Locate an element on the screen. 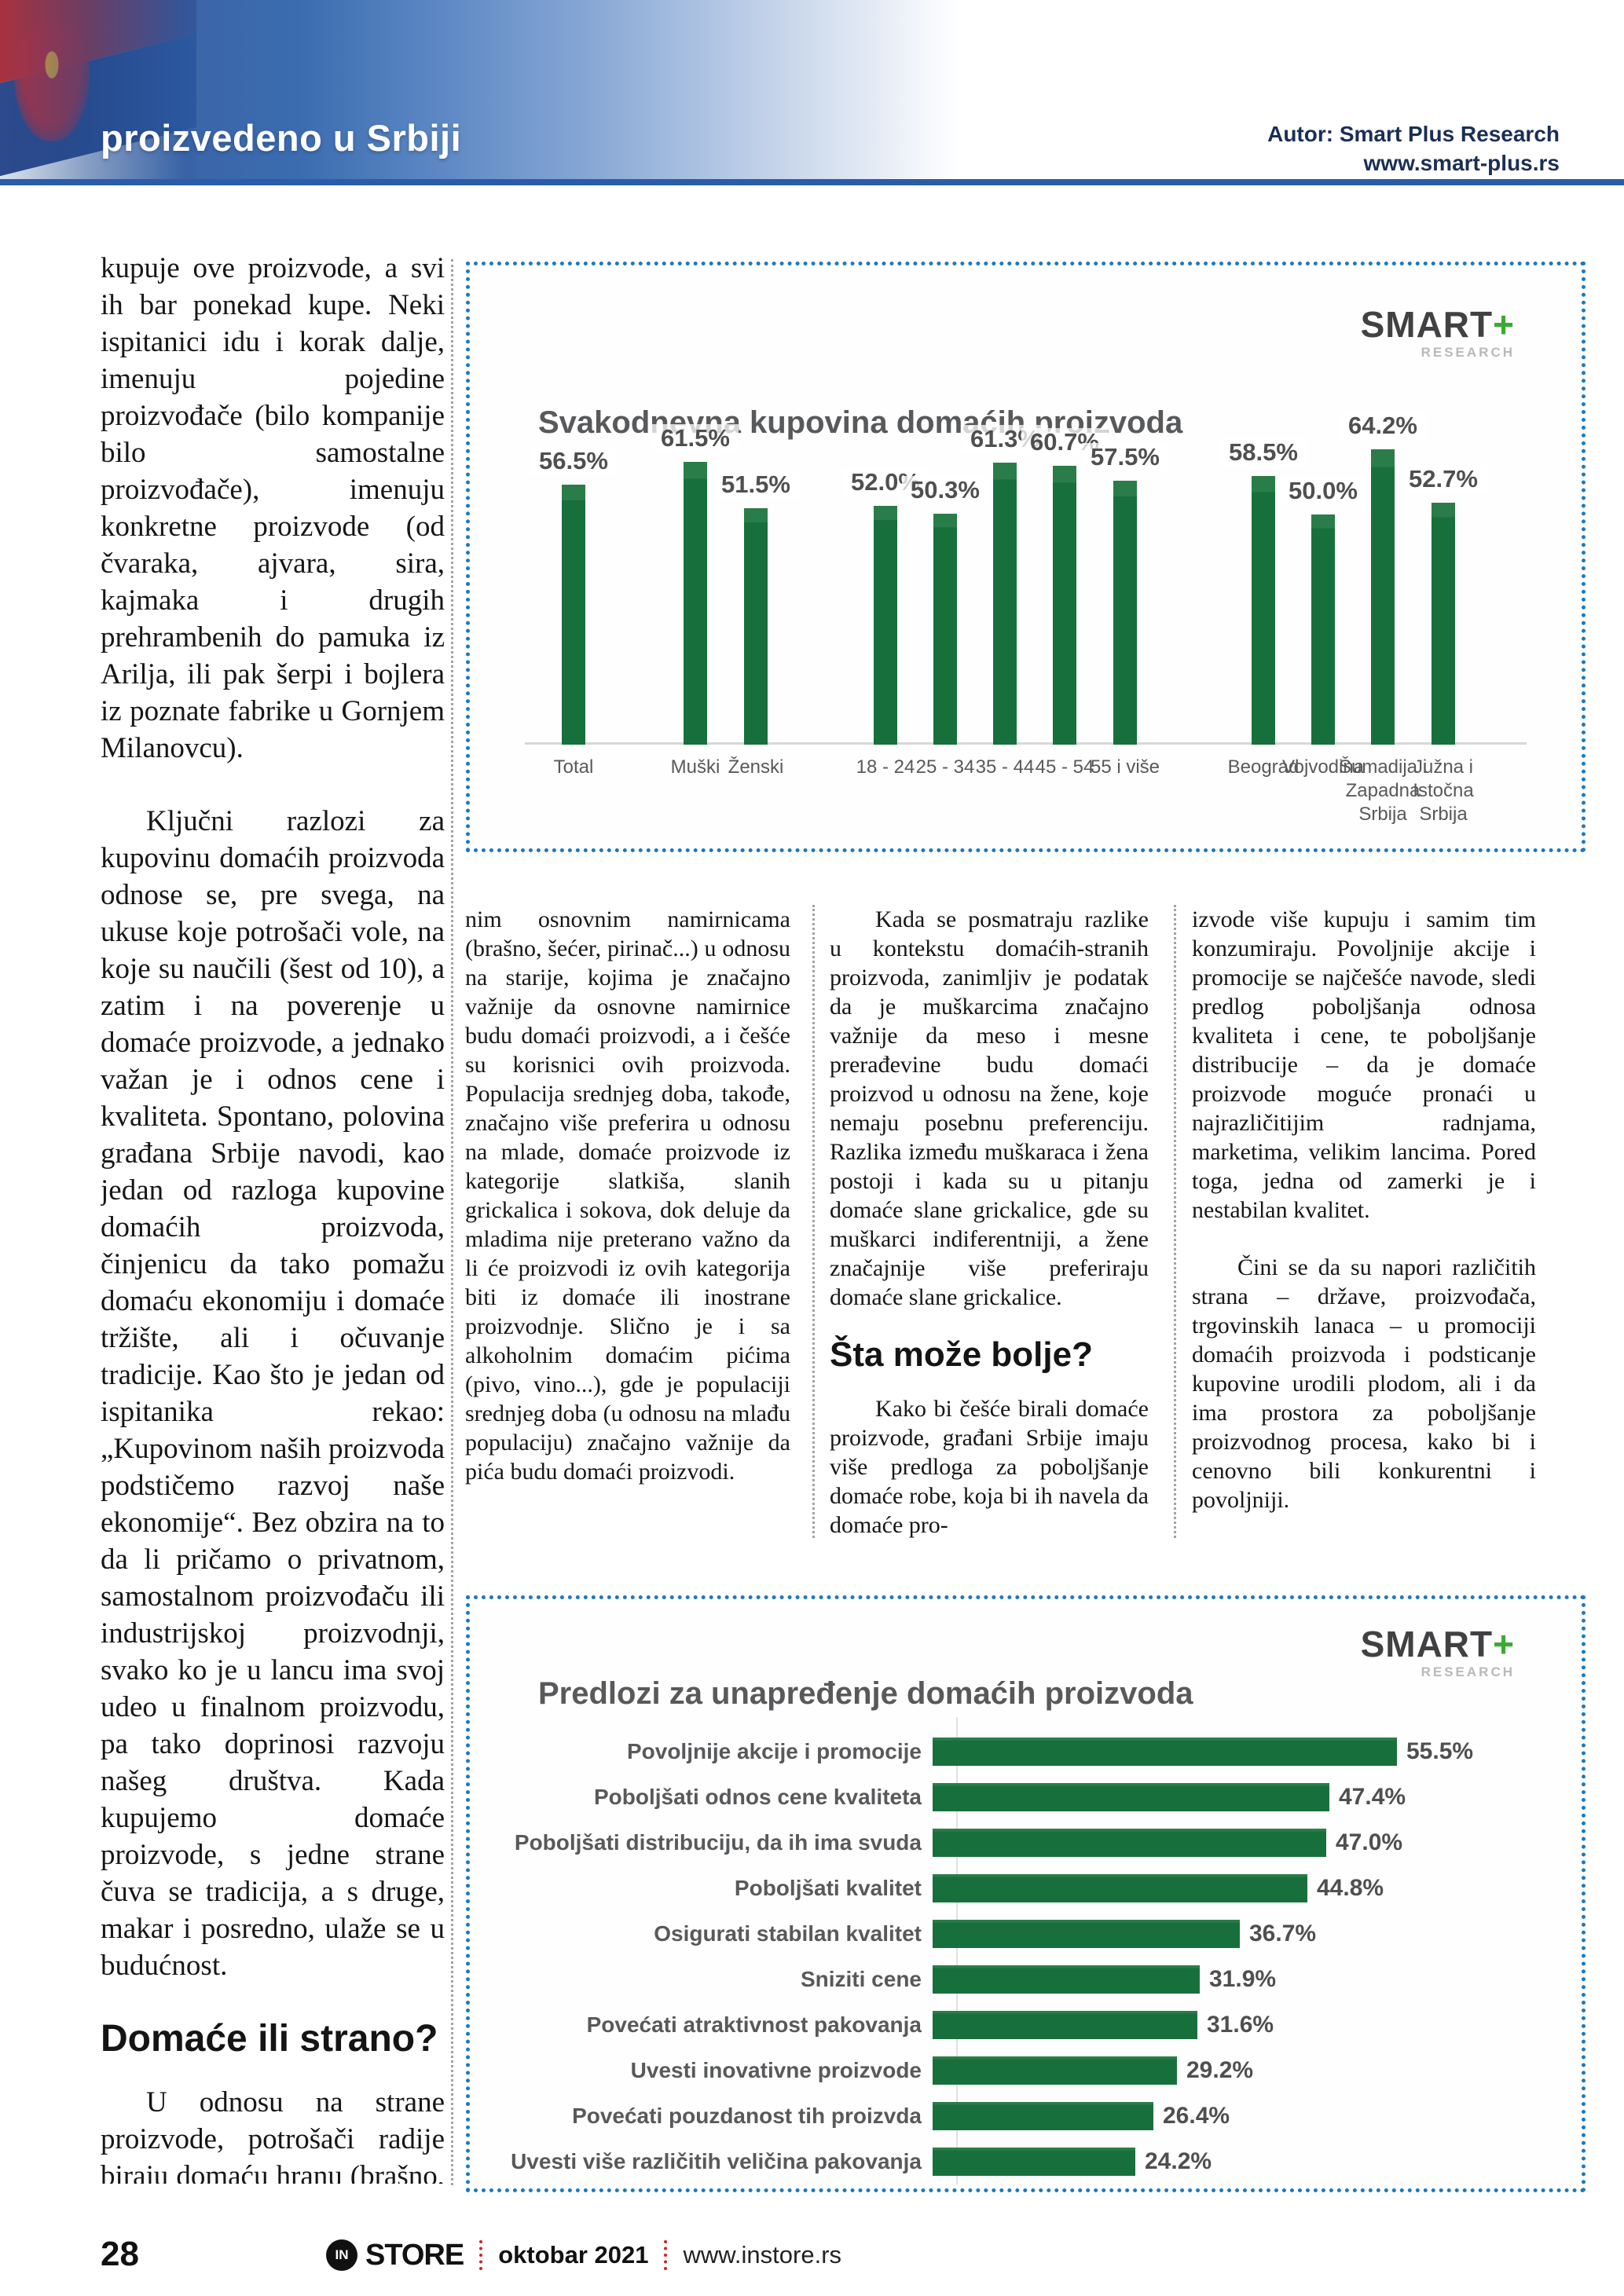 This screenshot has width=1624, height=2296. chart1-category-label: Total is located at coordinates (573, 767).